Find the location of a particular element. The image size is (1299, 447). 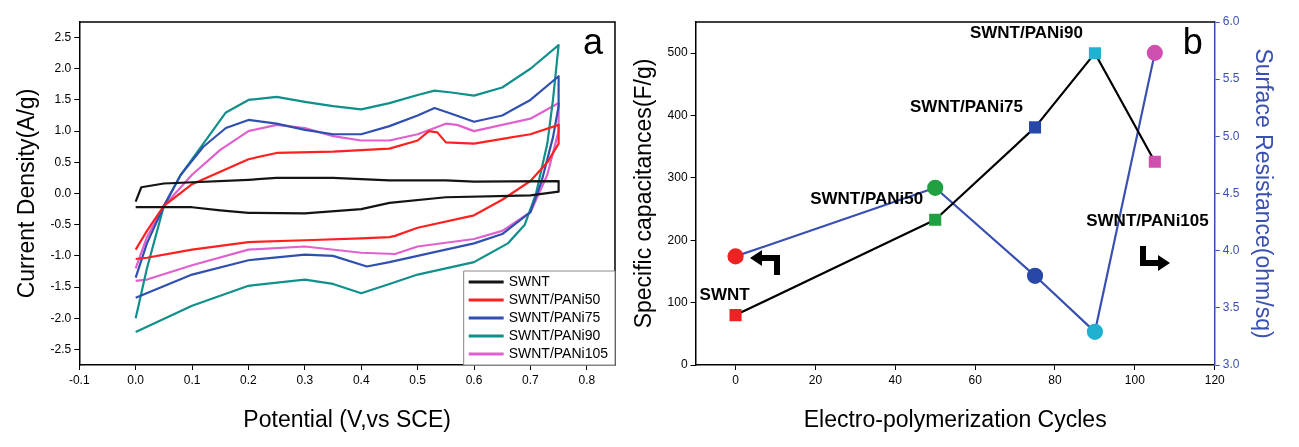

y-tick-label: -1.0 is located at coordinates (61, 255).